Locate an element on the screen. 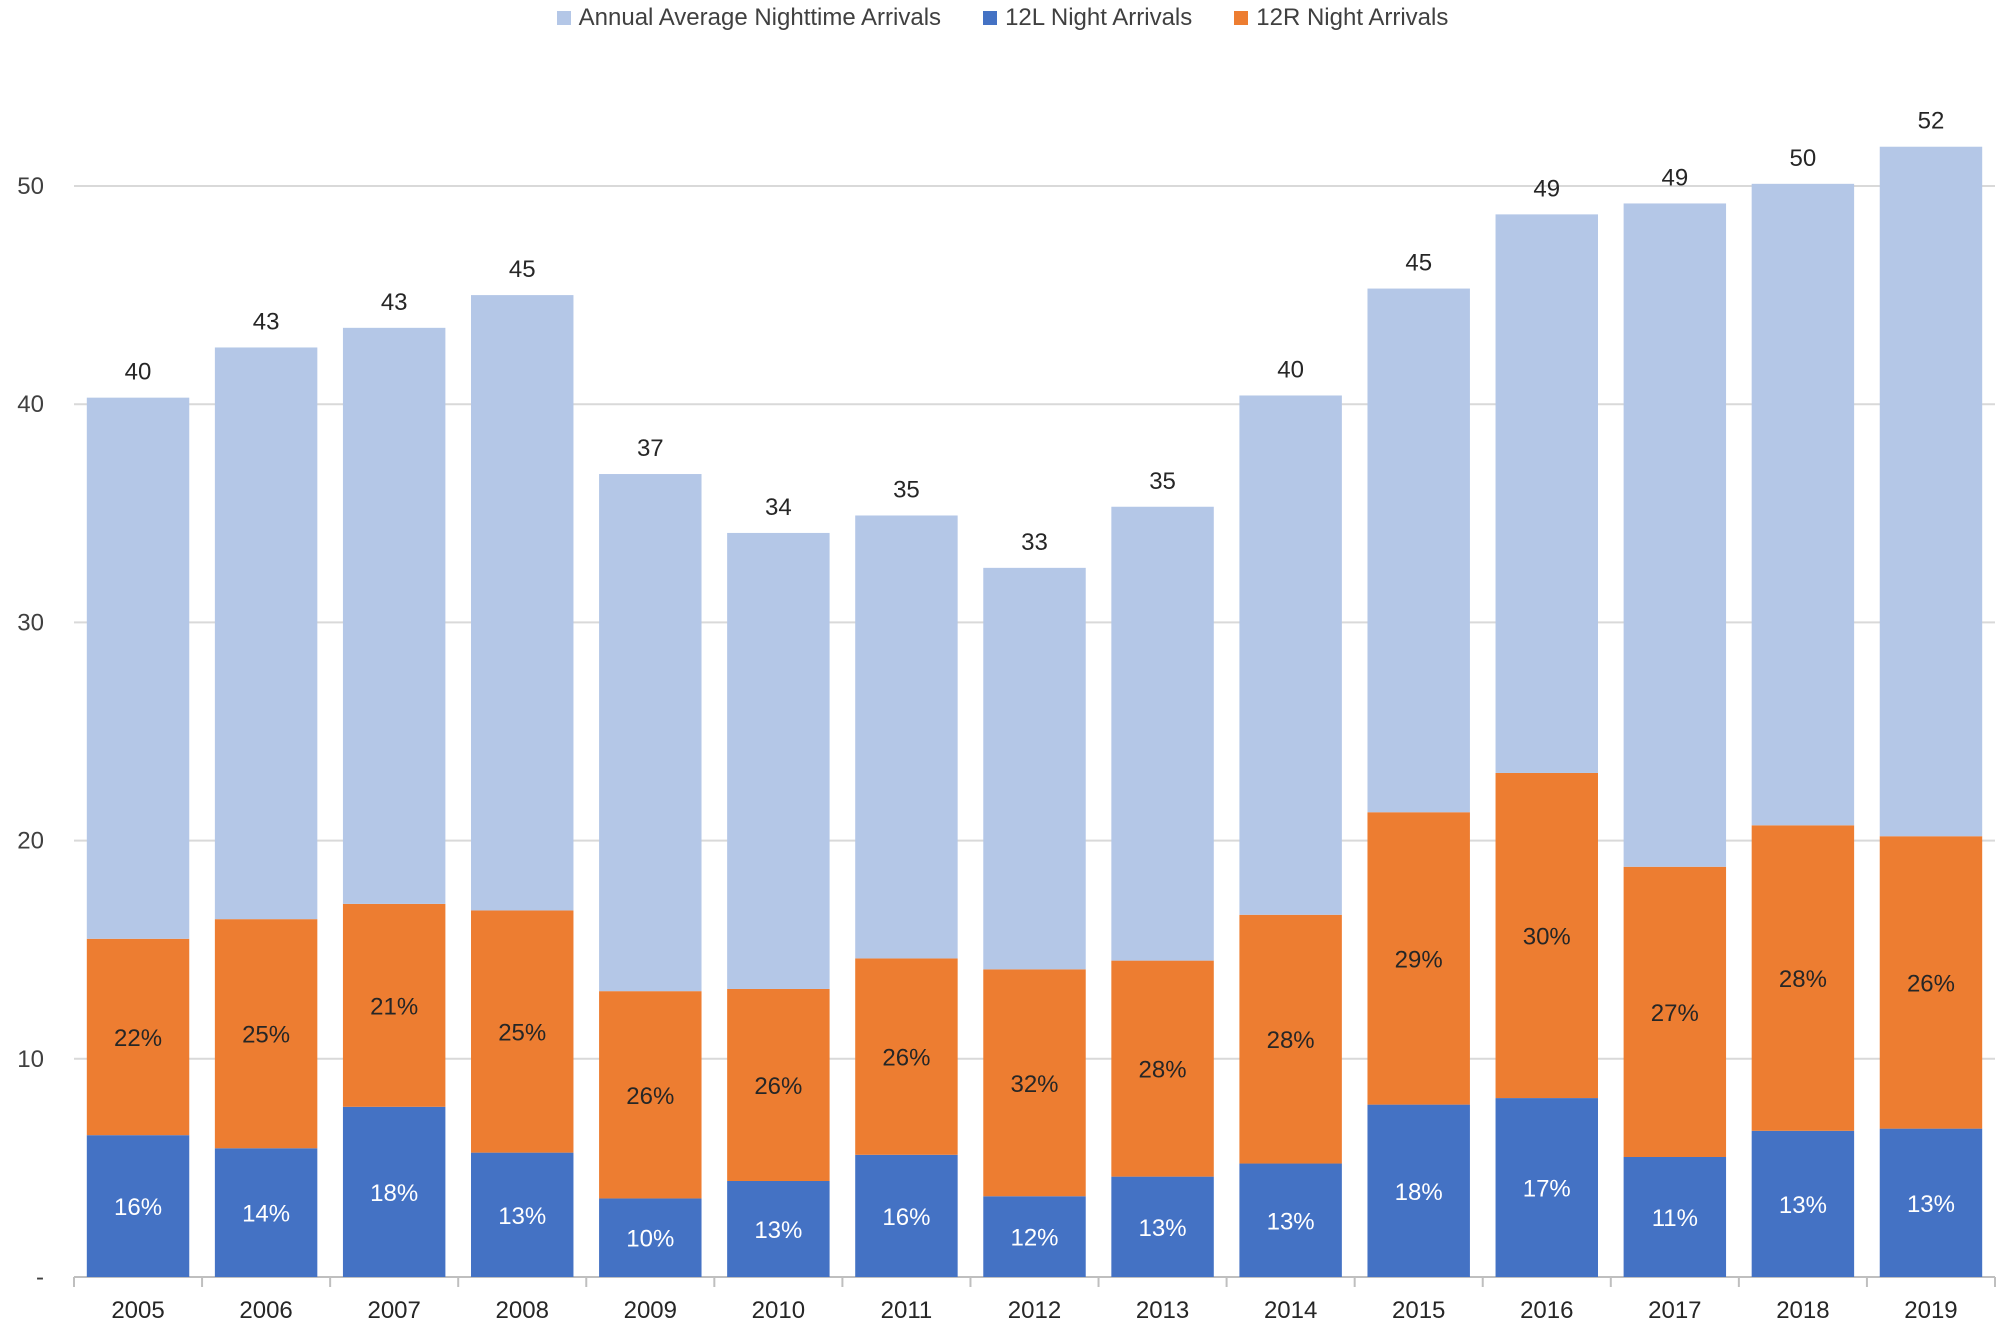 This screenshot has width=2005, height=1325. bar-12r-2005 is located at coordinates (138, 1037).